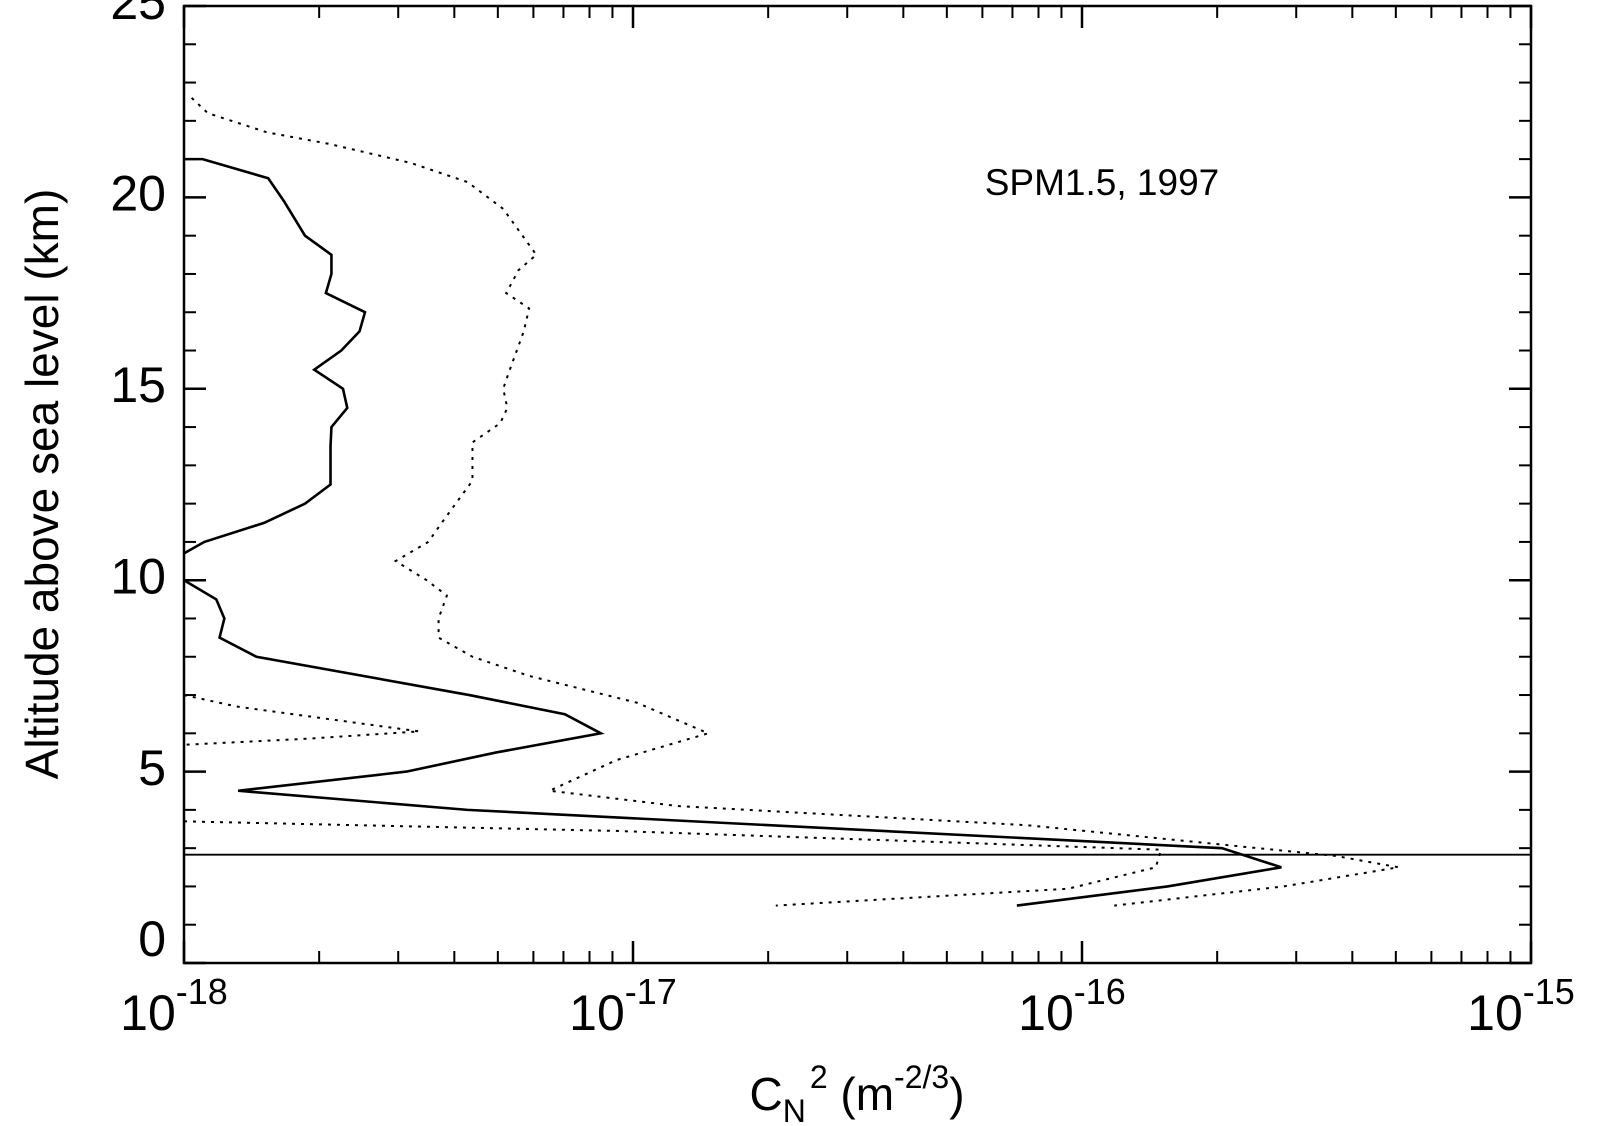  I want to click on x-axis-label-part: N, so click(794, 1109).